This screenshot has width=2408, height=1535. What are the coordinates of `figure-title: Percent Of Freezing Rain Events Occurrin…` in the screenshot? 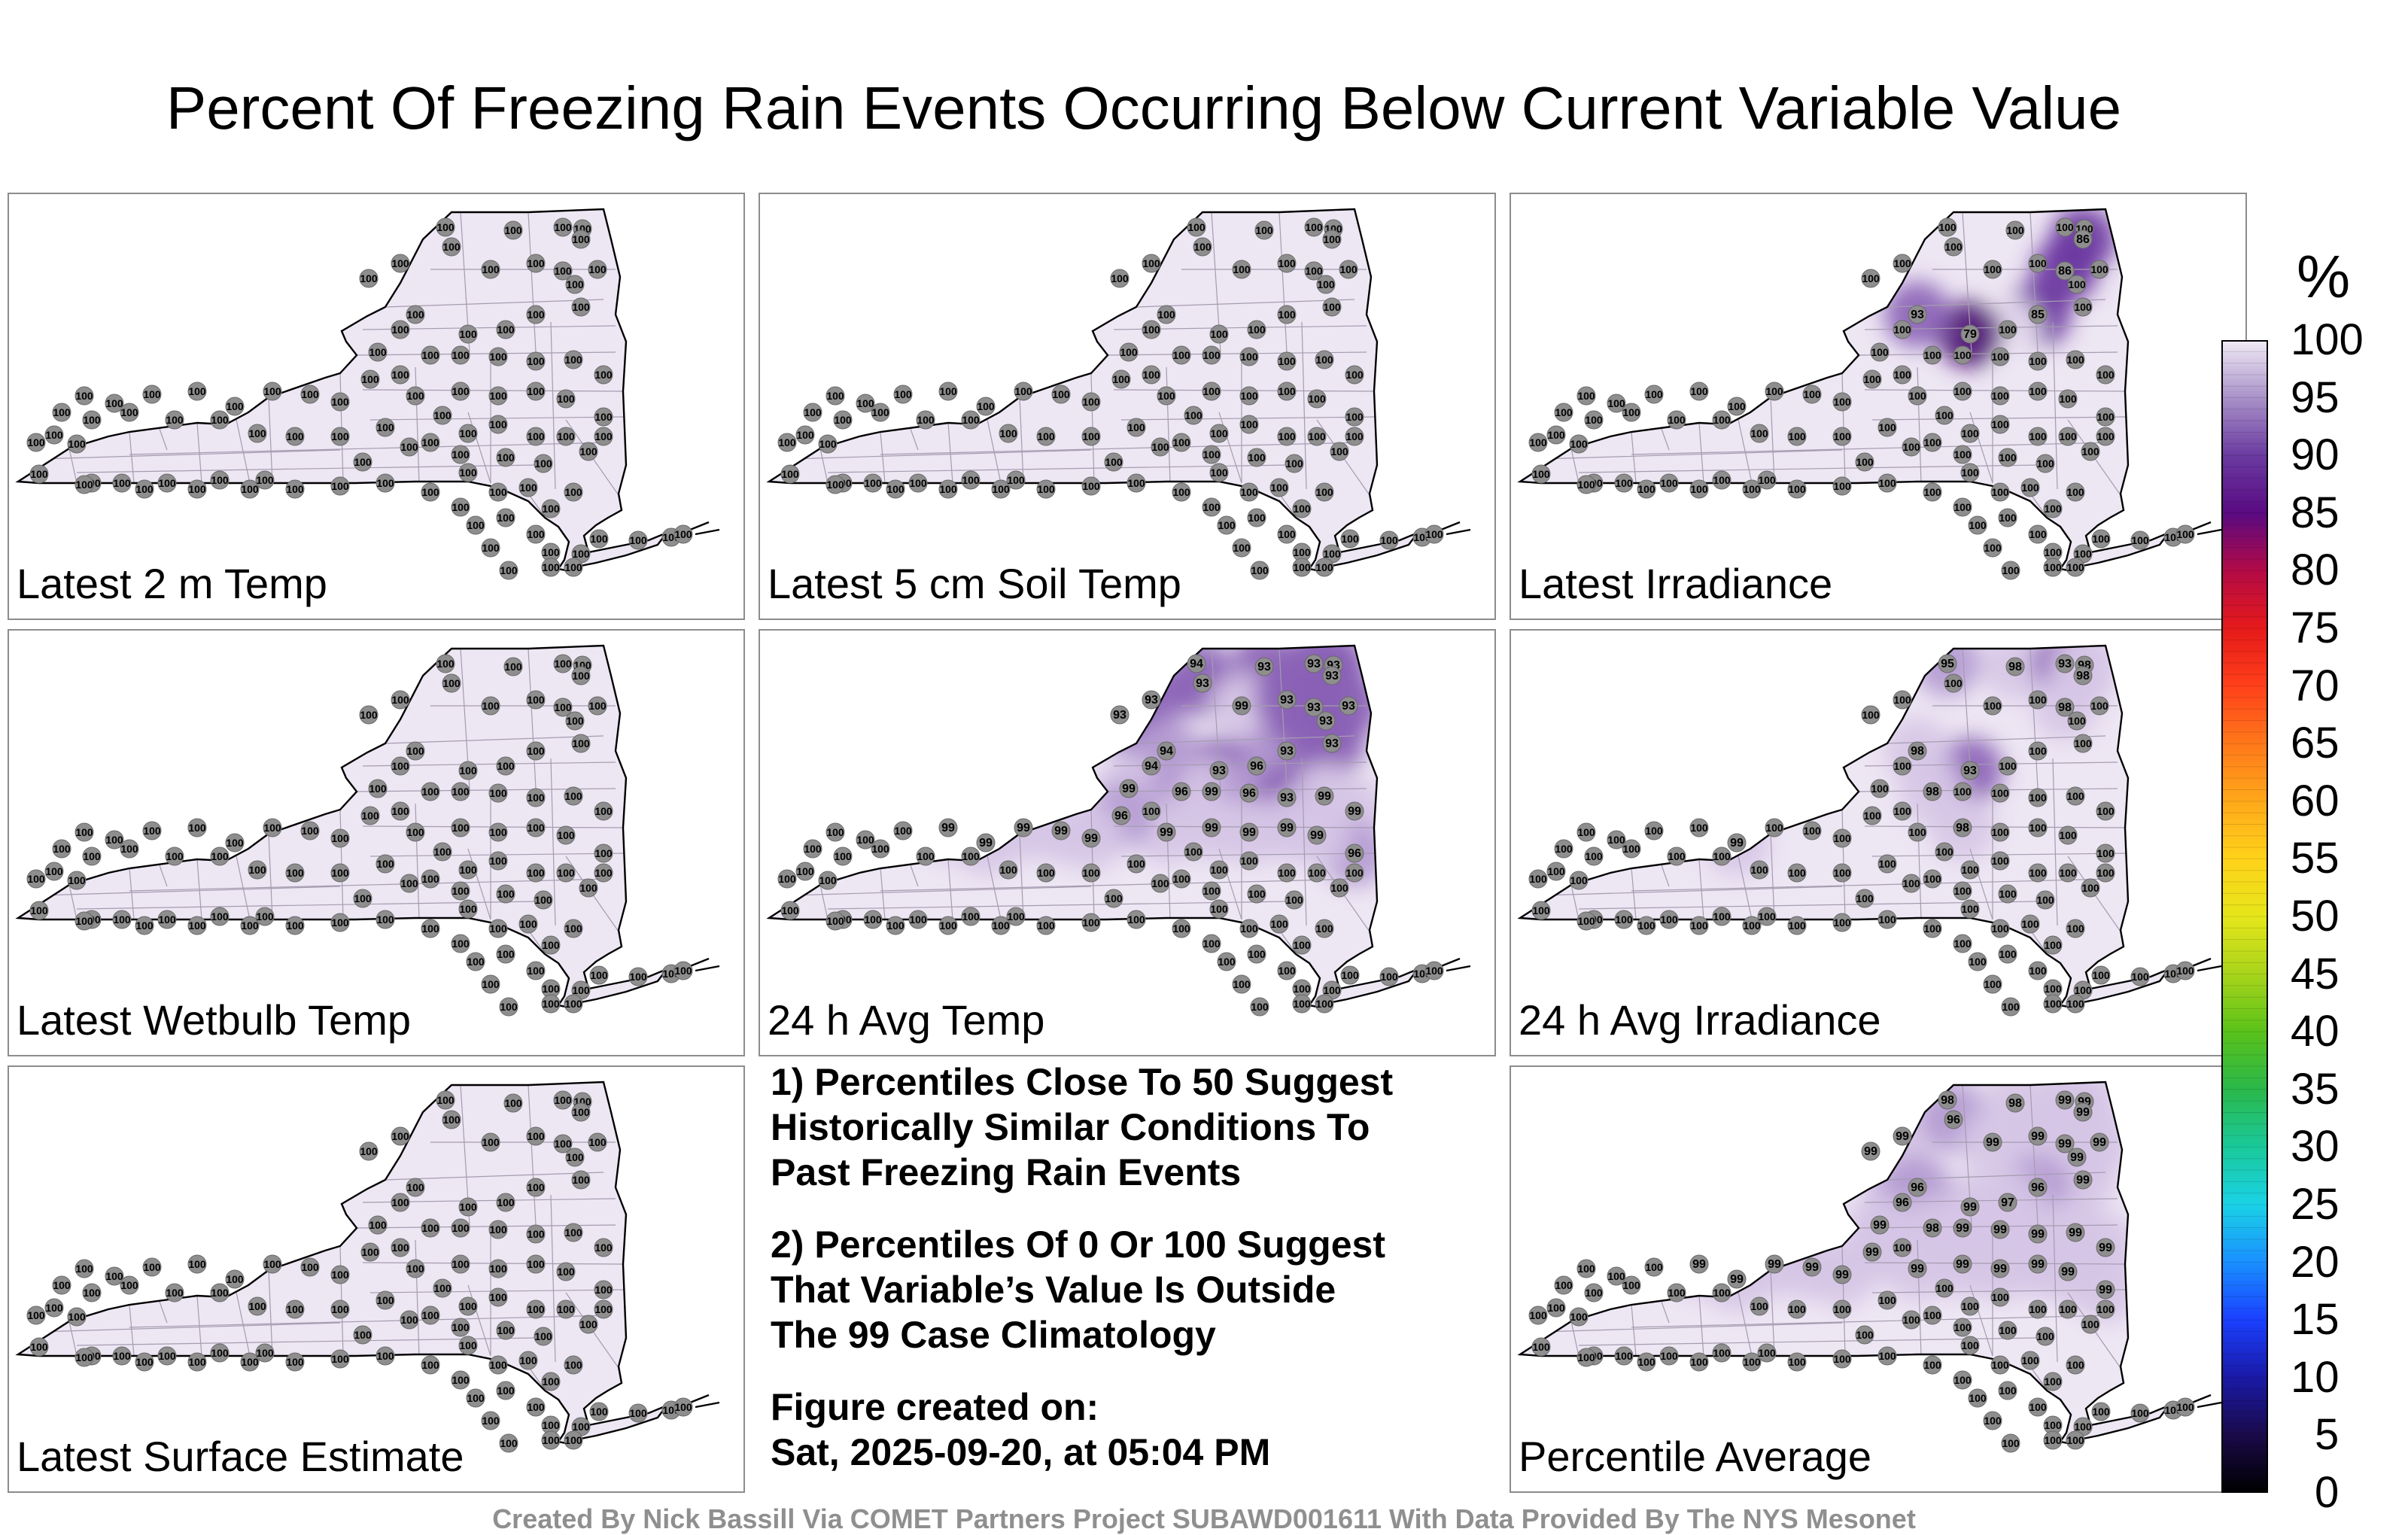 It's located at (1144, 107).